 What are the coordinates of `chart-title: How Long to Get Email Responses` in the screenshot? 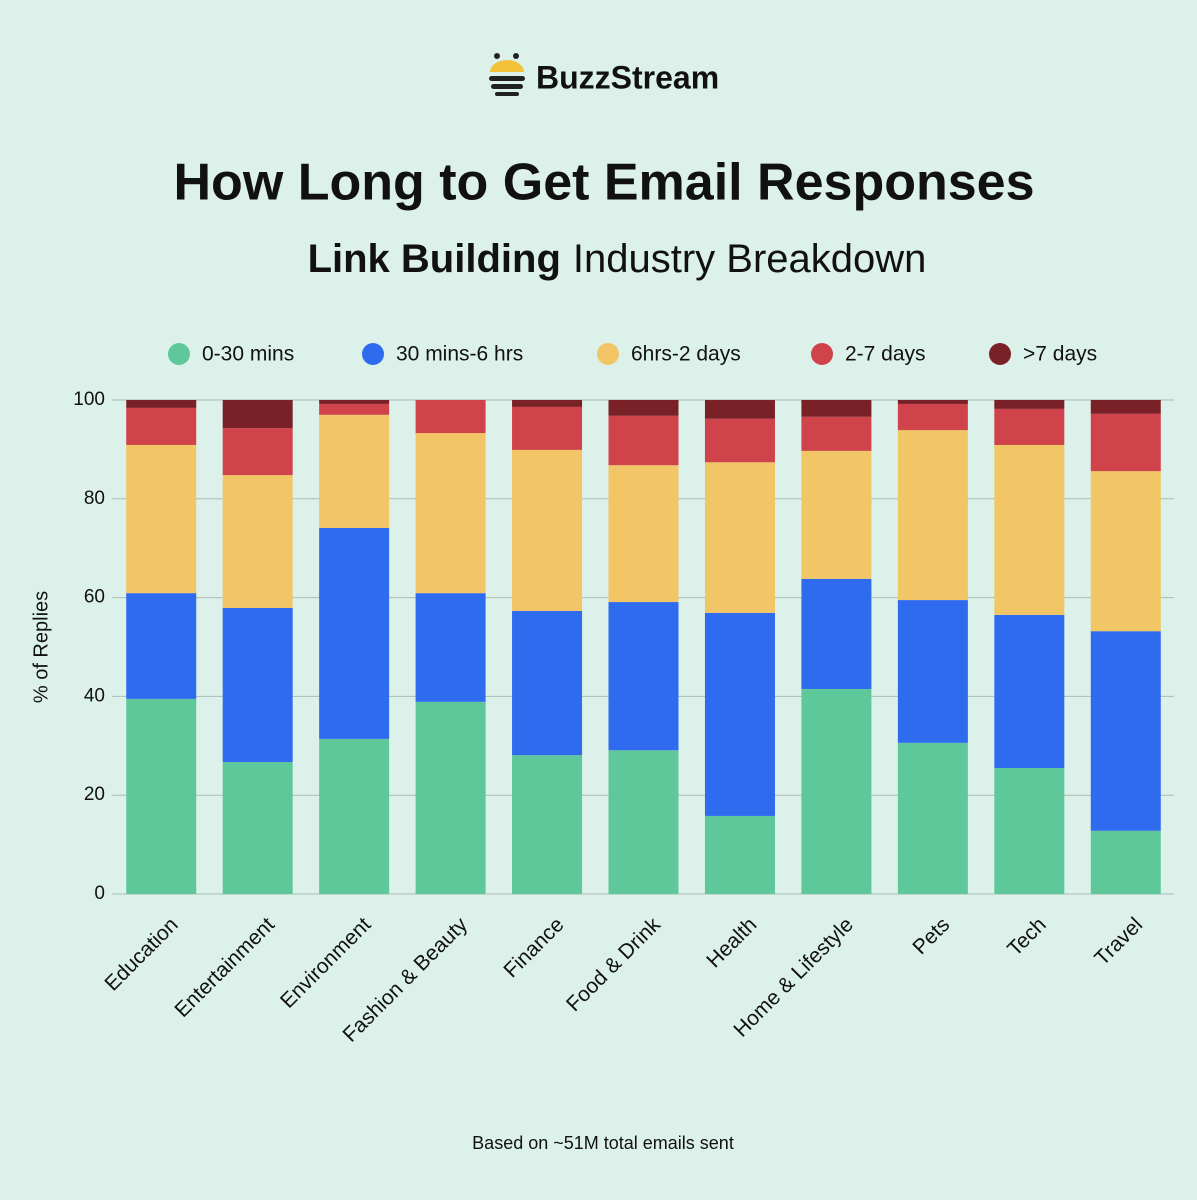 It's located at (604, 183).